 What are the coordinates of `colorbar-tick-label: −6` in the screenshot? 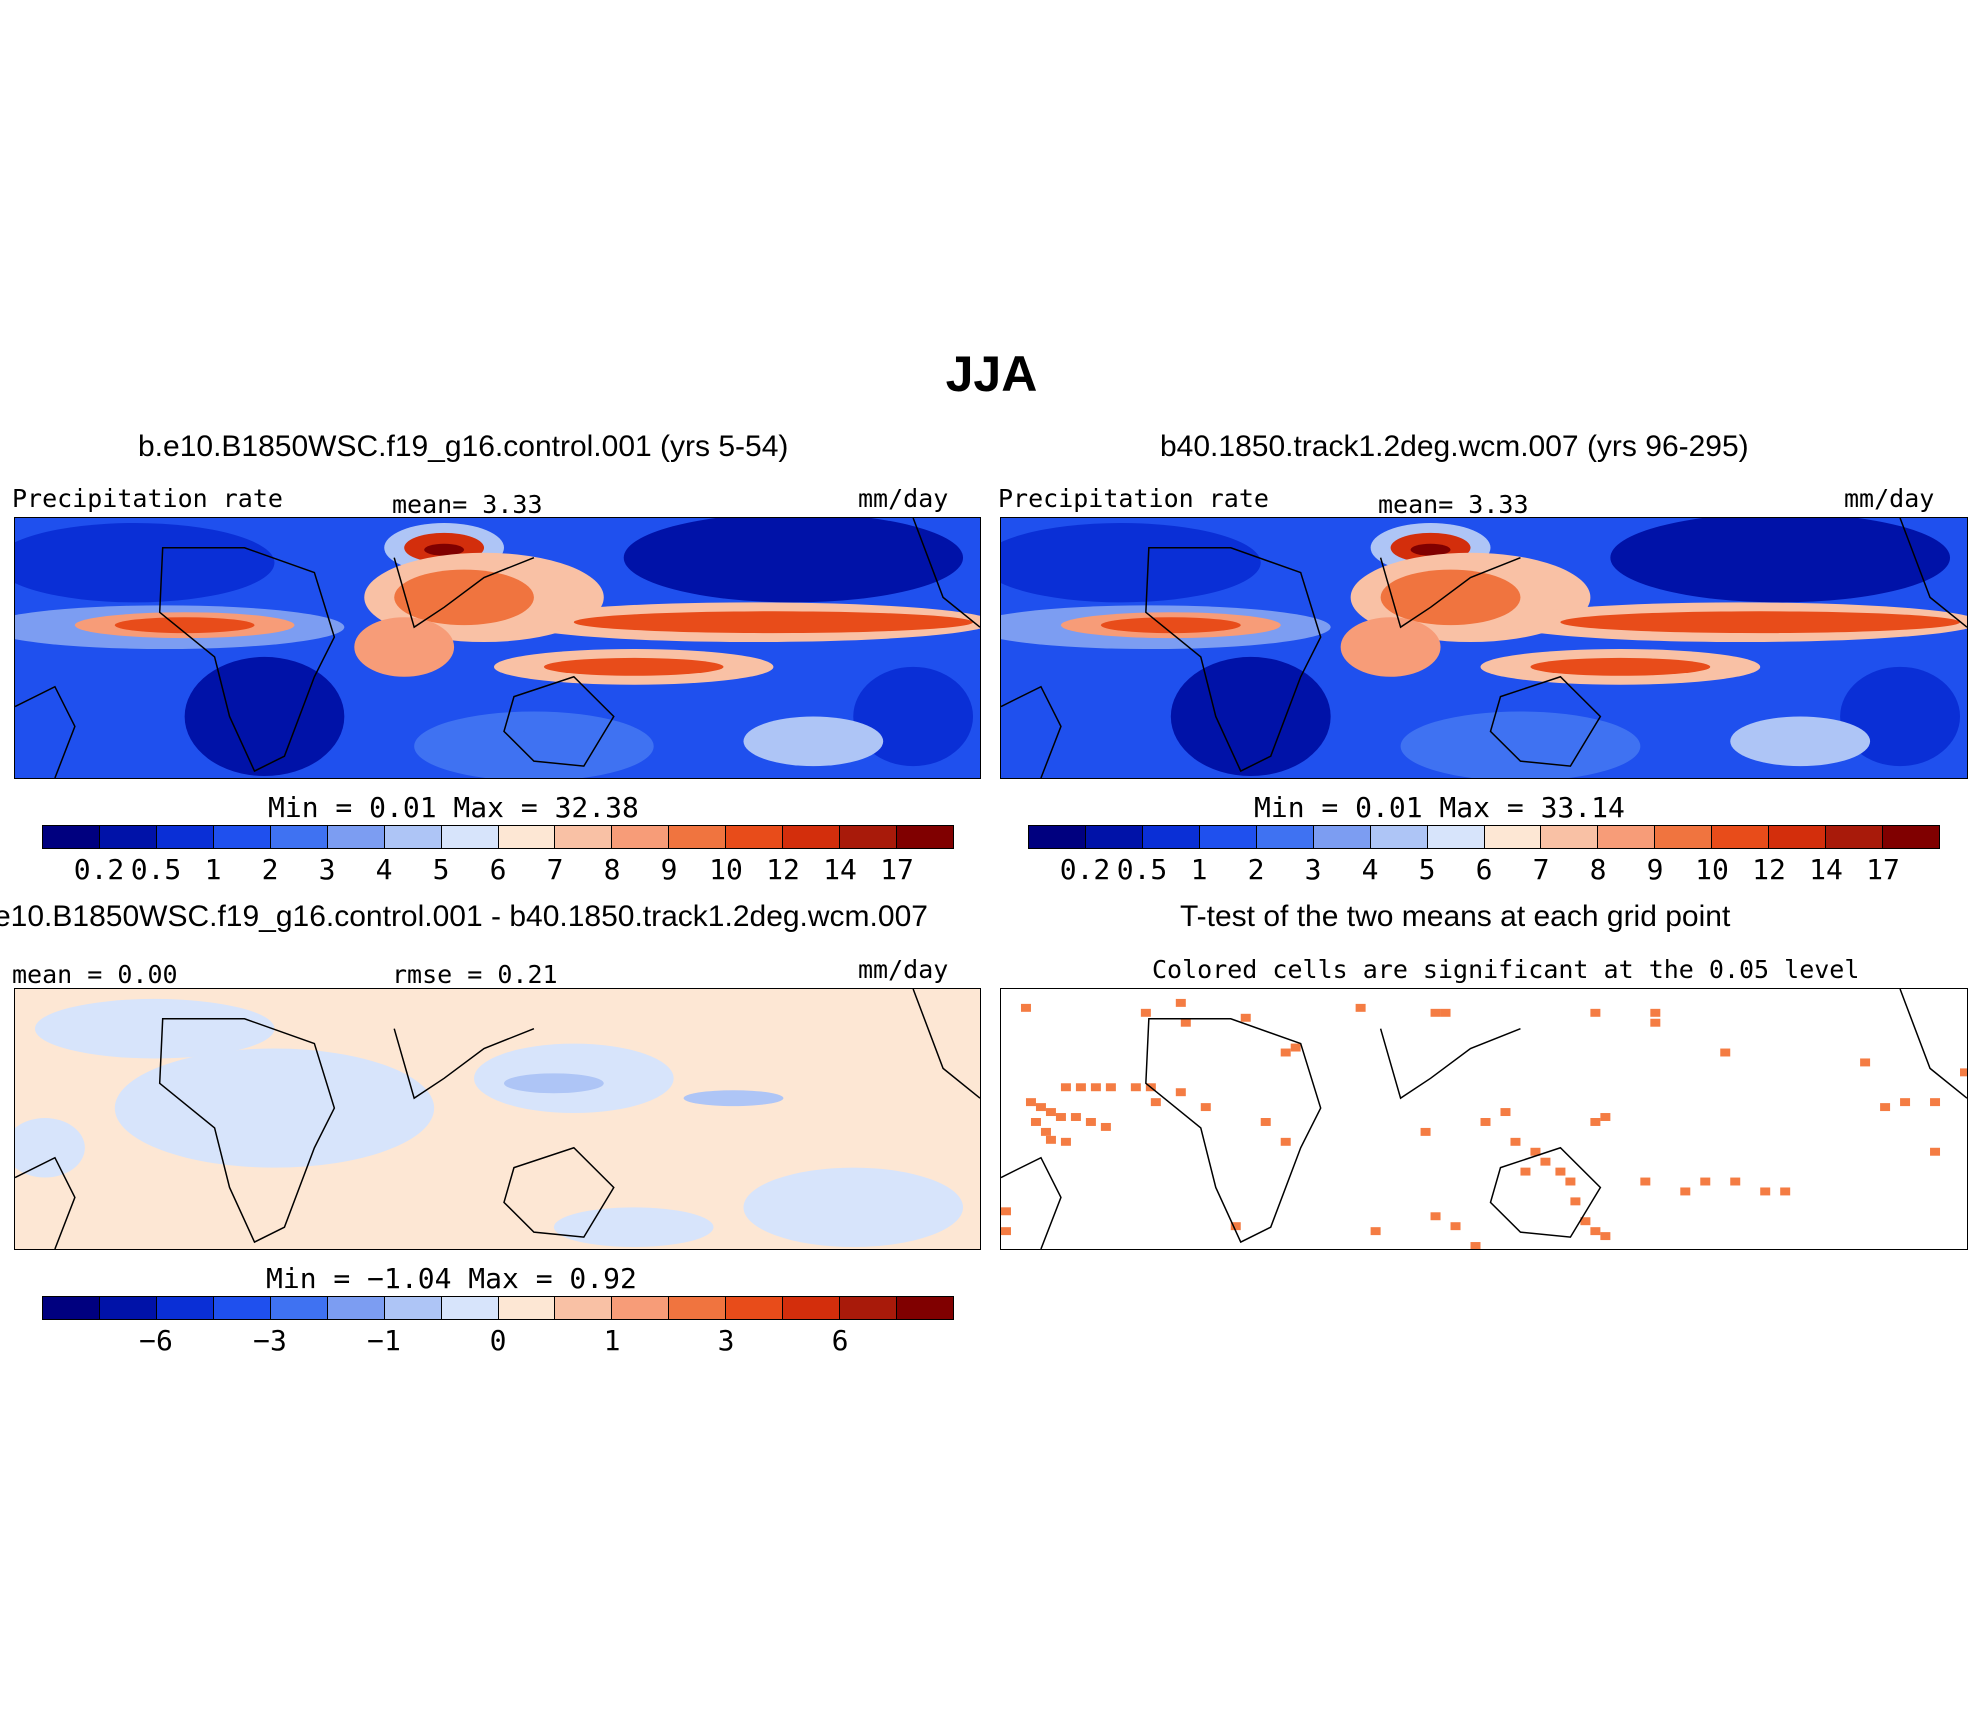 It's located at (156, 1340).